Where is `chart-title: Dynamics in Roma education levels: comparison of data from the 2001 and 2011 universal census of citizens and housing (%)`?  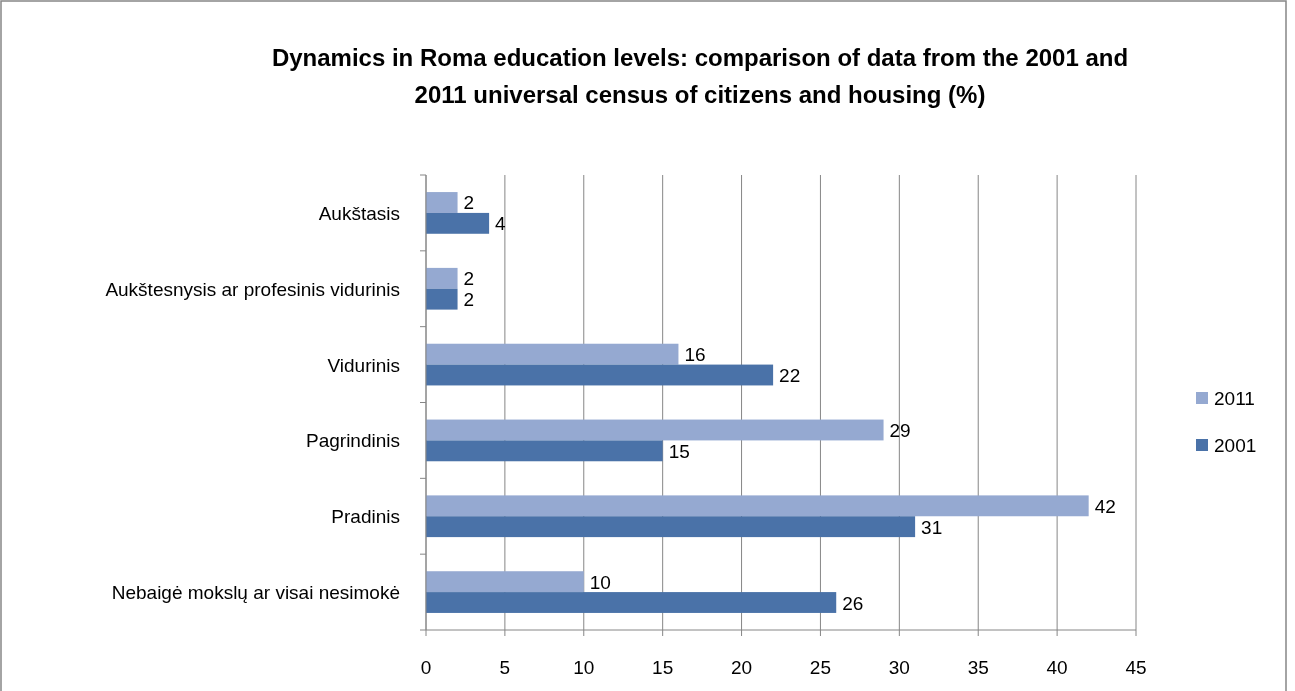 chart-title: Dynamics in Roma education levels: comparison of data from the 2001 and 2011 universal census of citizens and housing (%) is located at coordinates (700, 76).